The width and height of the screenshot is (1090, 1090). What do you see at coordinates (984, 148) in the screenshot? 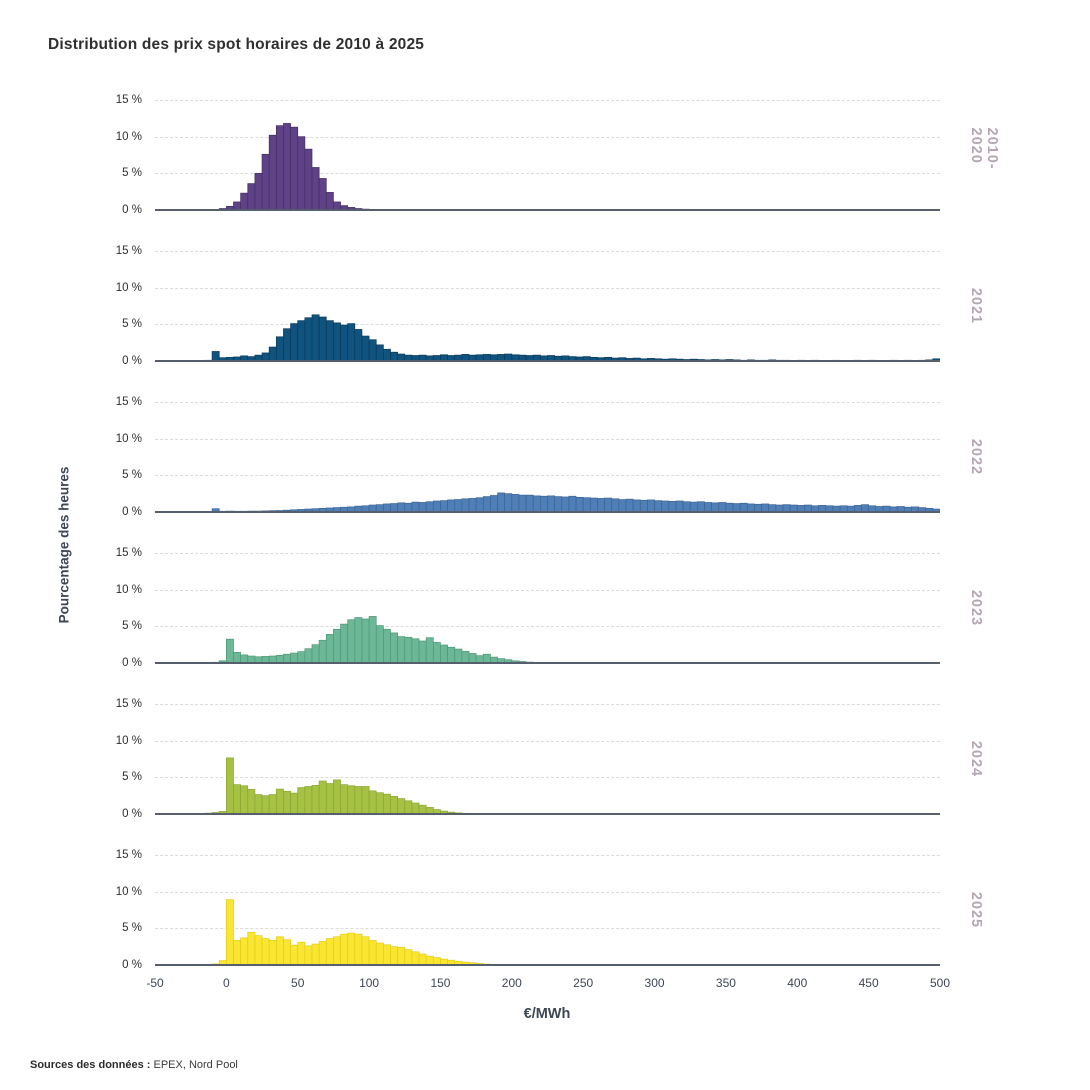
I see `panel-year-label: 2010-2020` at bounding box center [984, 148].